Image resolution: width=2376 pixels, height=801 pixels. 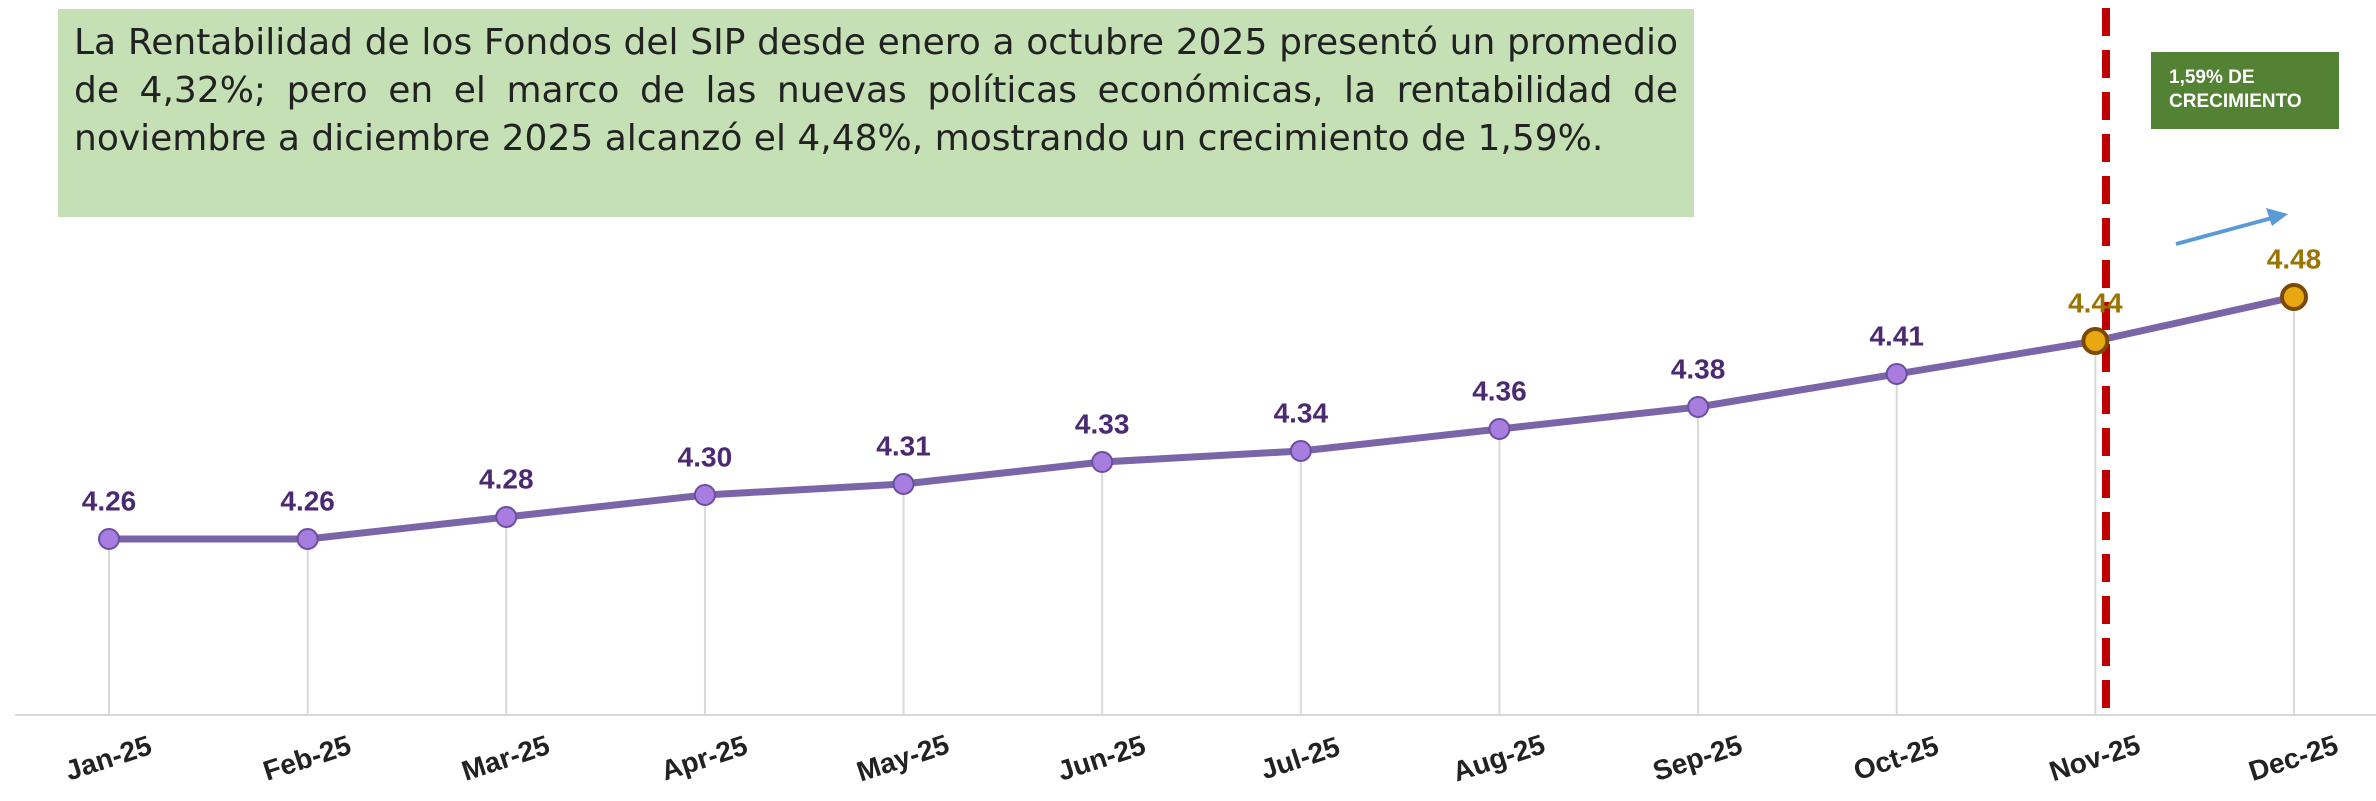 I want to click on x-tick-label: Jun-25, so click(x=1101, y=757).